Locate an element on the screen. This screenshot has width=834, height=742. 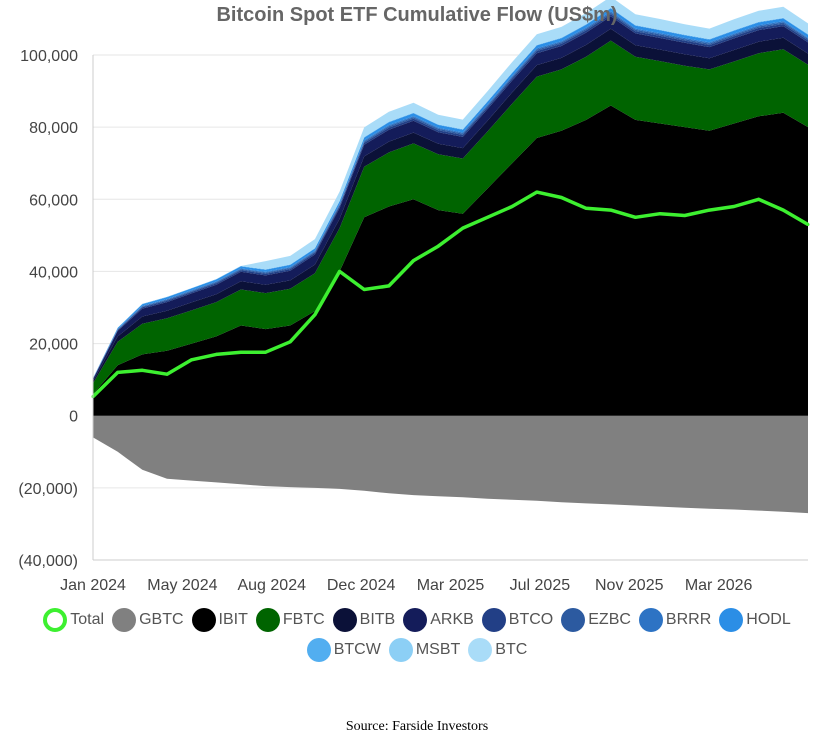
legend-item-total: Total is located at coordinates (73, 620).